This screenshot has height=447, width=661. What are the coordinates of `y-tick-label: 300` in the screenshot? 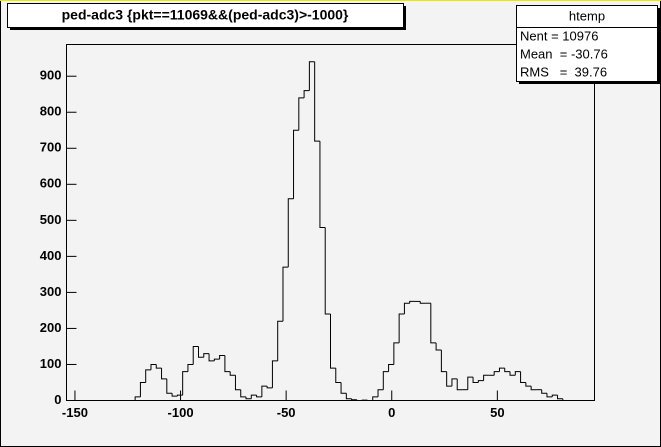 It's located at (51, 291).